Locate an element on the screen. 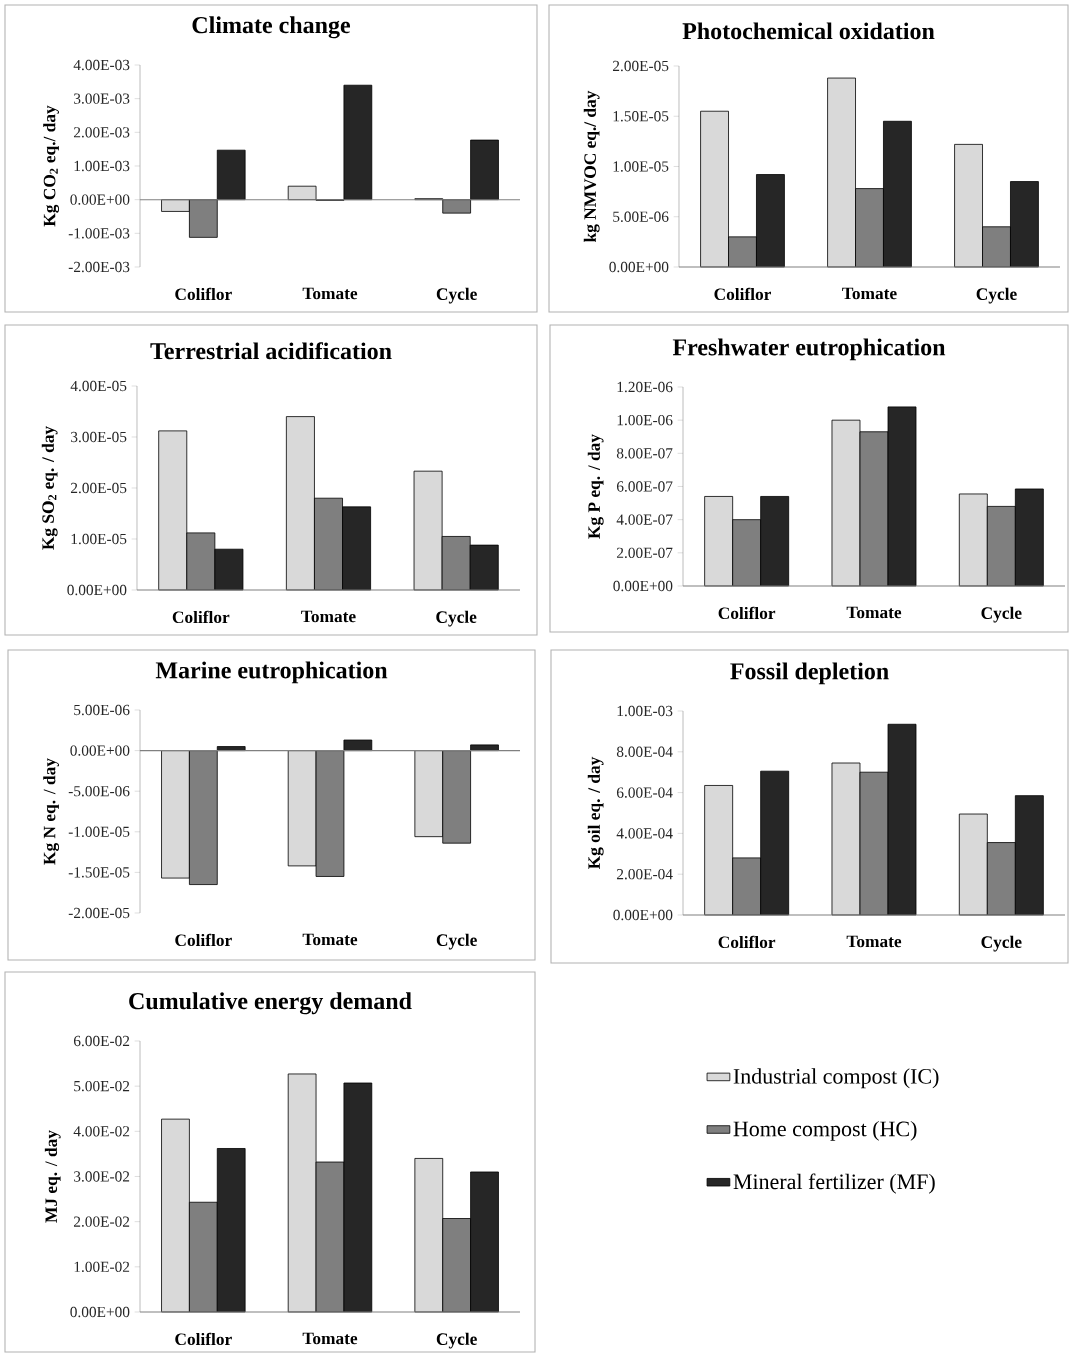 The width and height of the screenshot is (1070, 1354). y-axis-title: Kg P eq. / day is located at coordinates (595, 486).